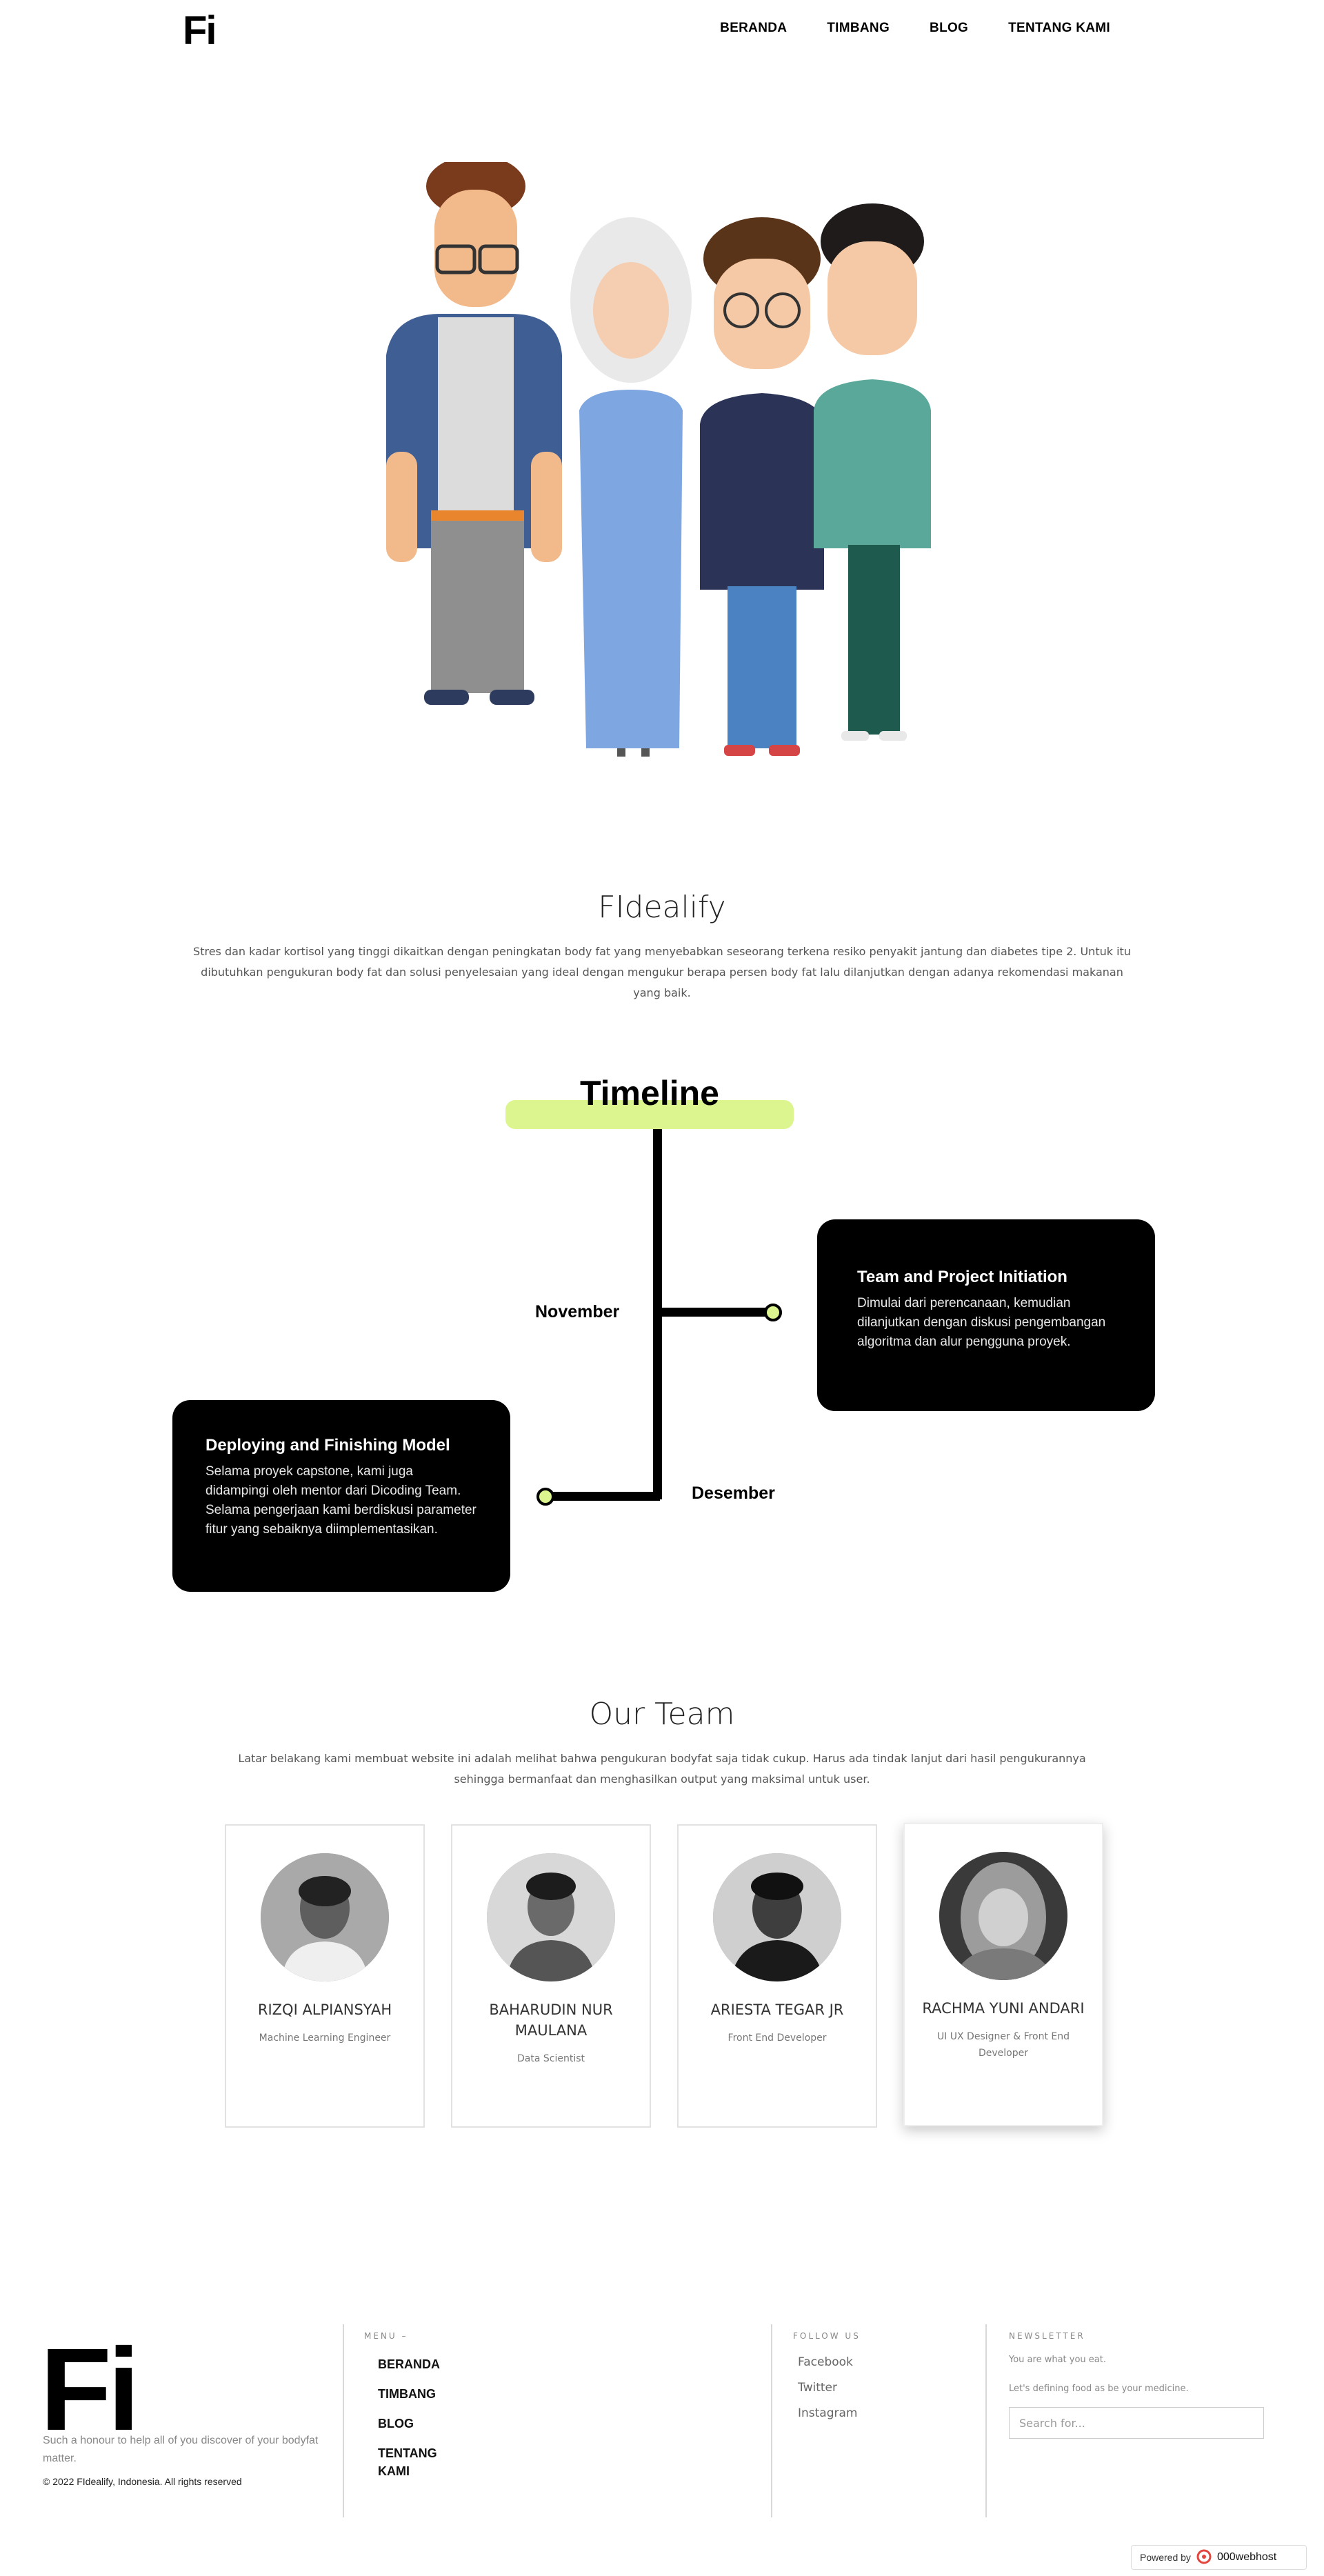 Image resolution: width=1324 pixels, height=2576 pixels. I want to click on team-member-card: ARIESTA TEGAR JR Front End Developer, so click(777, 1976).